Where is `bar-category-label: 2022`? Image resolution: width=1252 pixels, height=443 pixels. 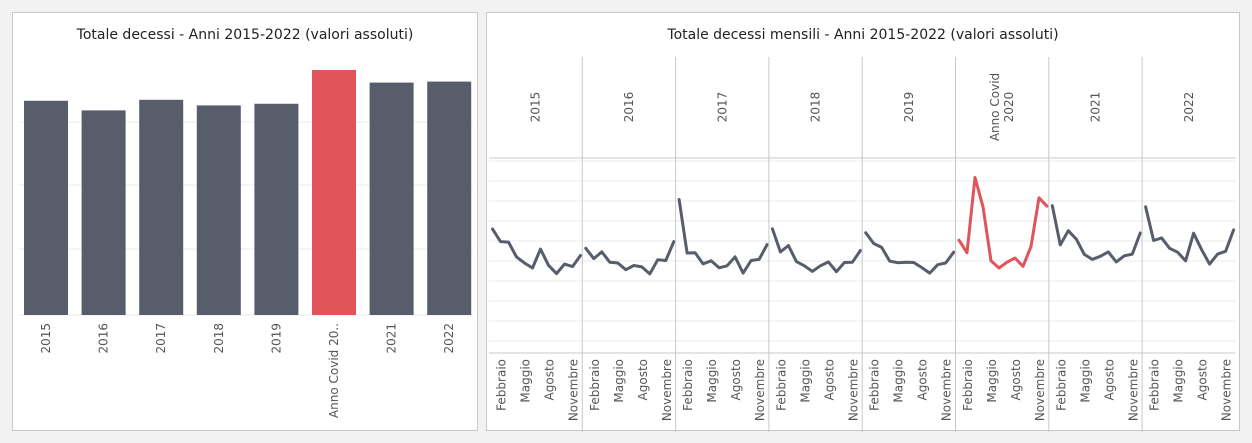 bar-category-label: 2022 is located at coordinates (449, 338).